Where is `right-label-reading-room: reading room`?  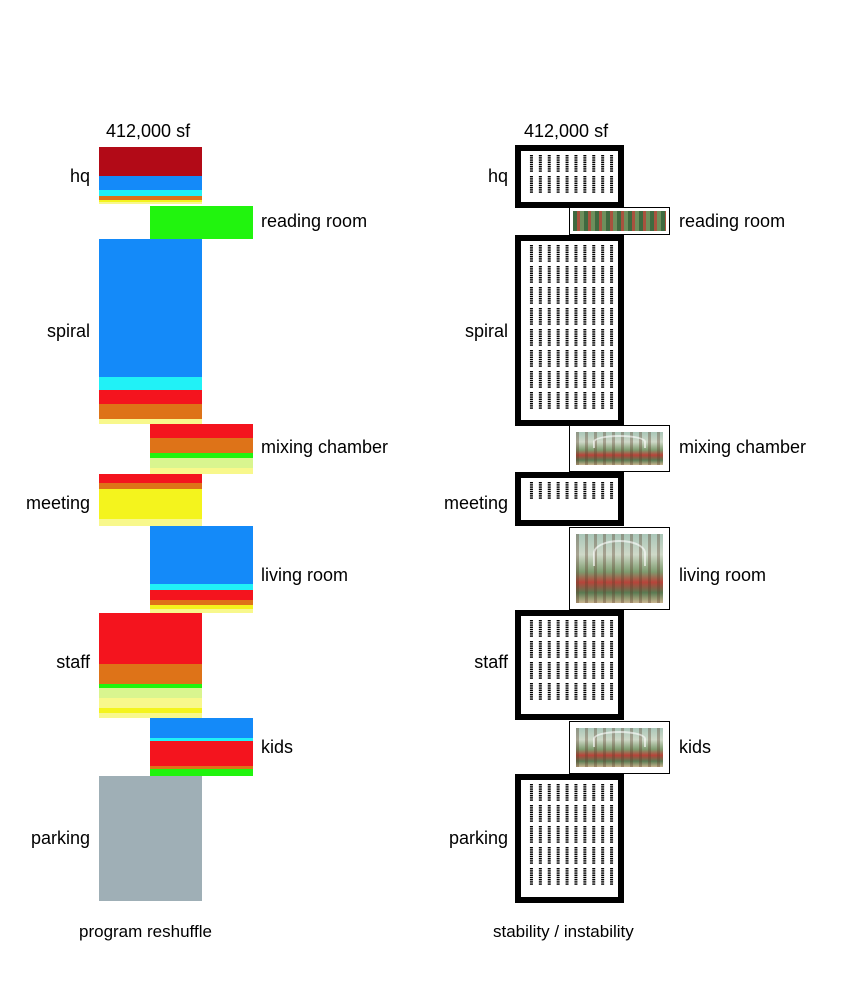
right-label-reading-room: reading room is located at coordinates (732, 221).